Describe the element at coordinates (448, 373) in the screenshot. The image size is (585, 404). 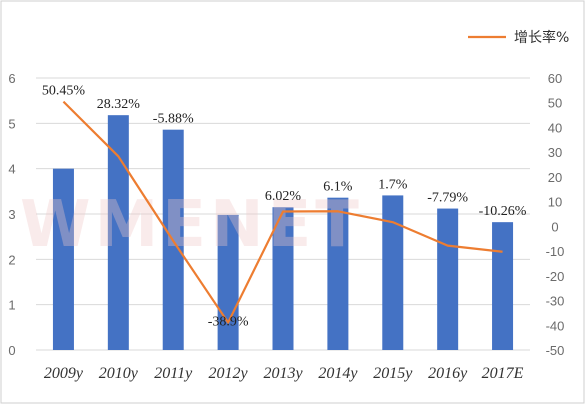
I see `x-tick-label: 2016y` at that location.